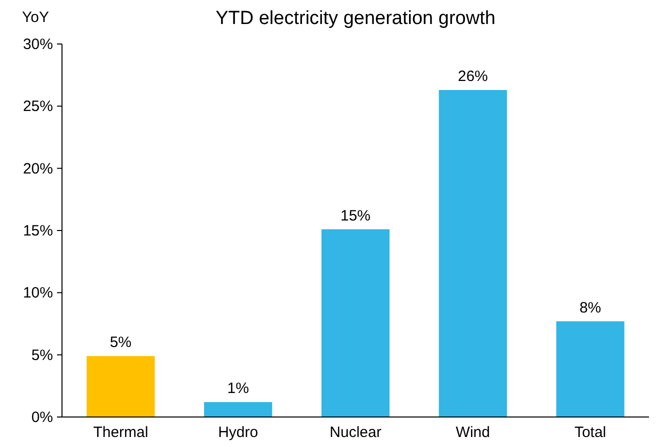 The width and height of the screenshot is (657, 447). I want to click on y-axis-title: YoY, so click(35, 17).